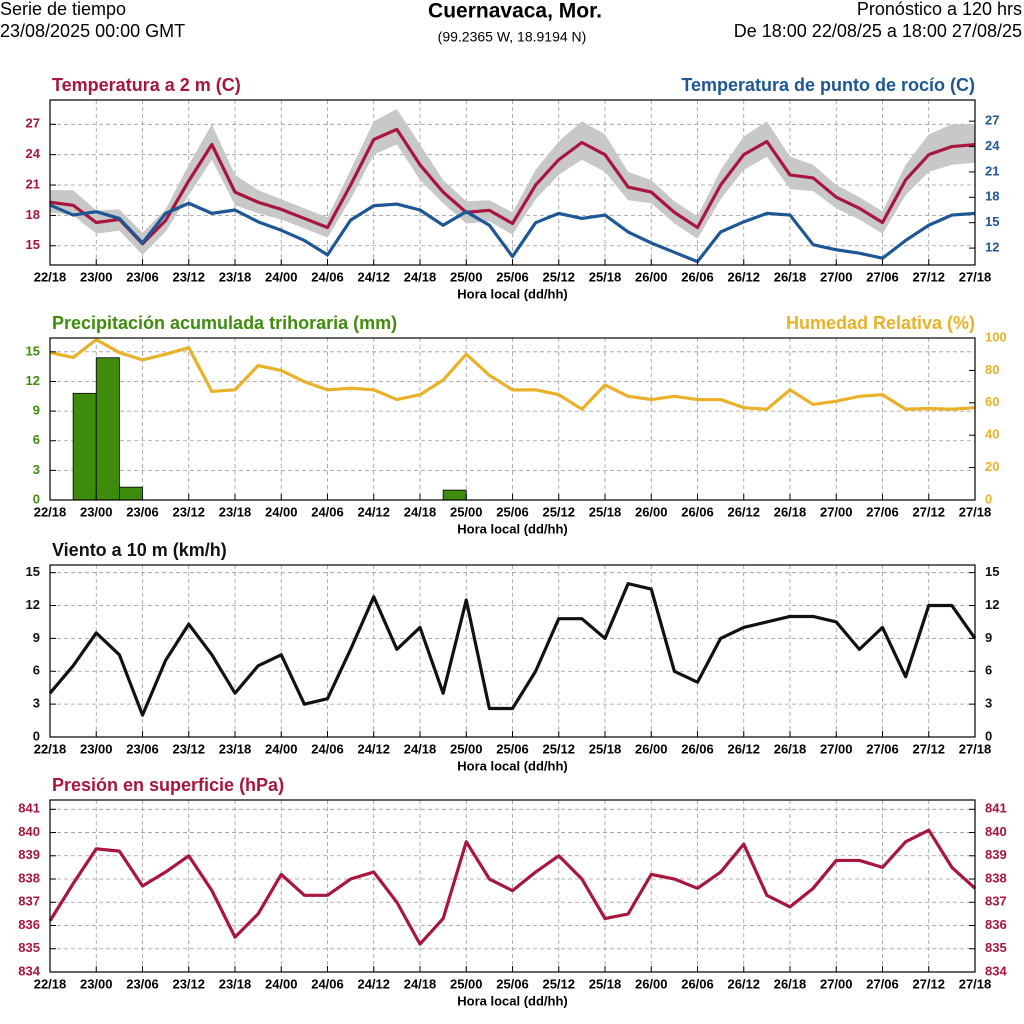  Describe the element at coordinates (992, 196) in the screenshot. I see `y2-tick-label: 18` at that location.